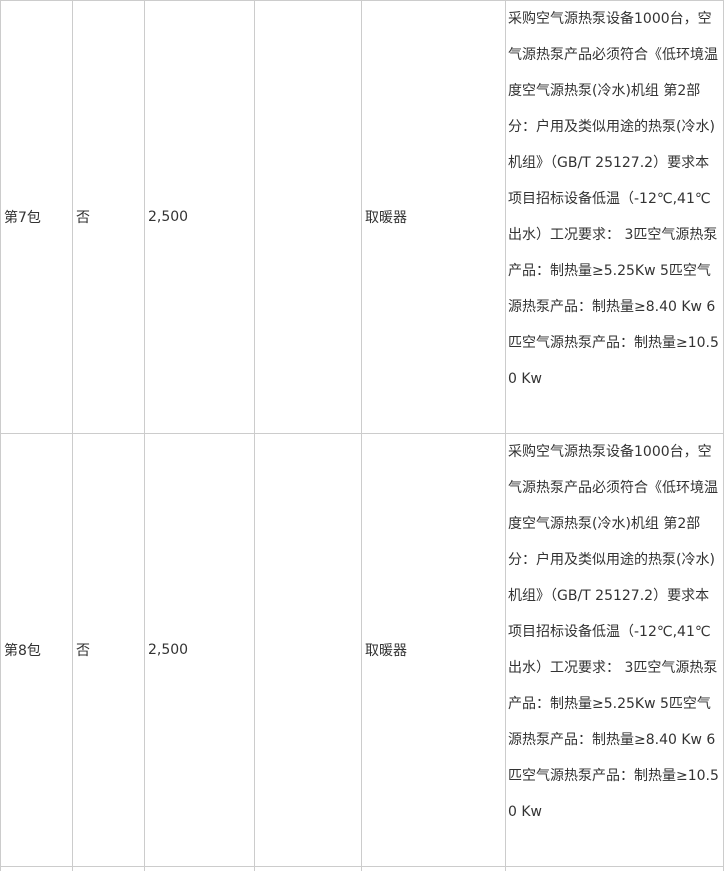  I want to click on table-row-partial, so click(362, 868).